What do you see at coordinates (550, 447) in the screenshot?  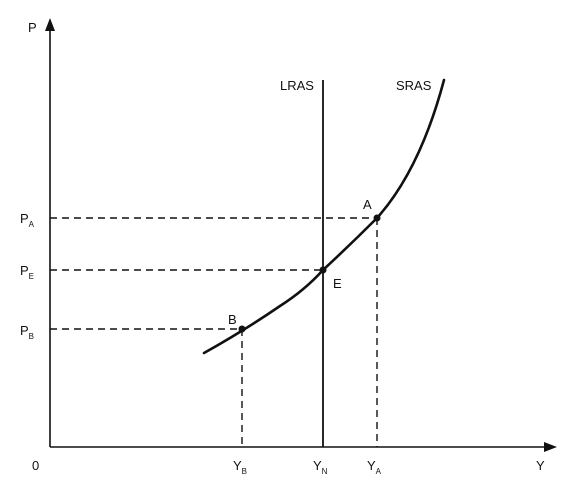 I see `x-axis-arrow` at bounding box center [550, 447].